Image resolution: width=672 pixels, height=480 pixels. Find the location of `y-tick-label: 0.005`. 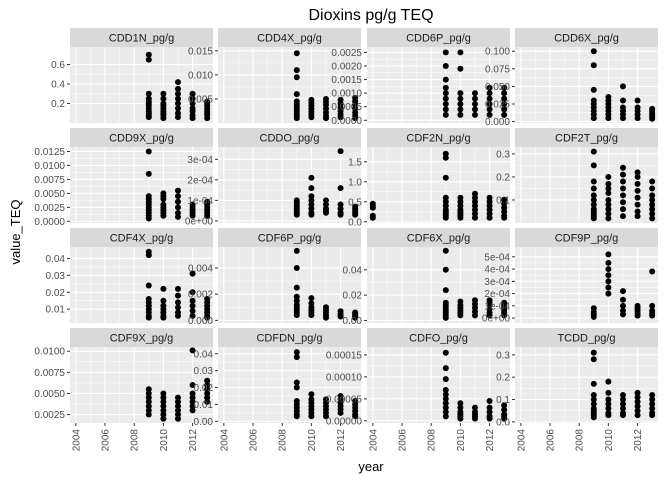

y-tick-label: 0.005 is located at coordinates (200, 99).